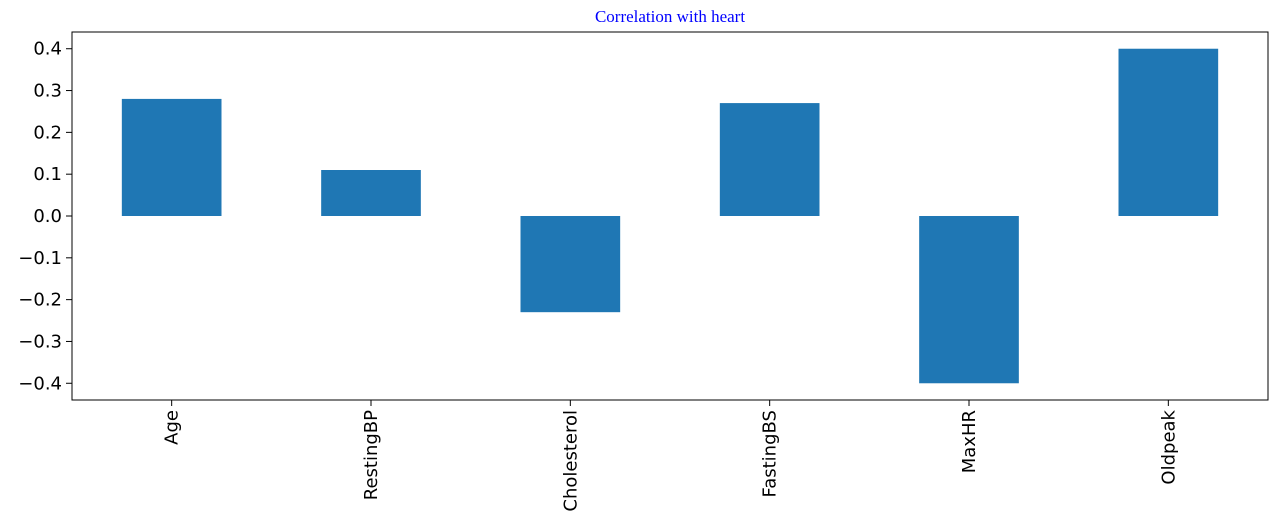 This screenshot has width=1280, height=515. Describe the element at coordinates (770, 453) in the screenshot. I see `x-tick-label-fastingbs: FastingBS` at that location.